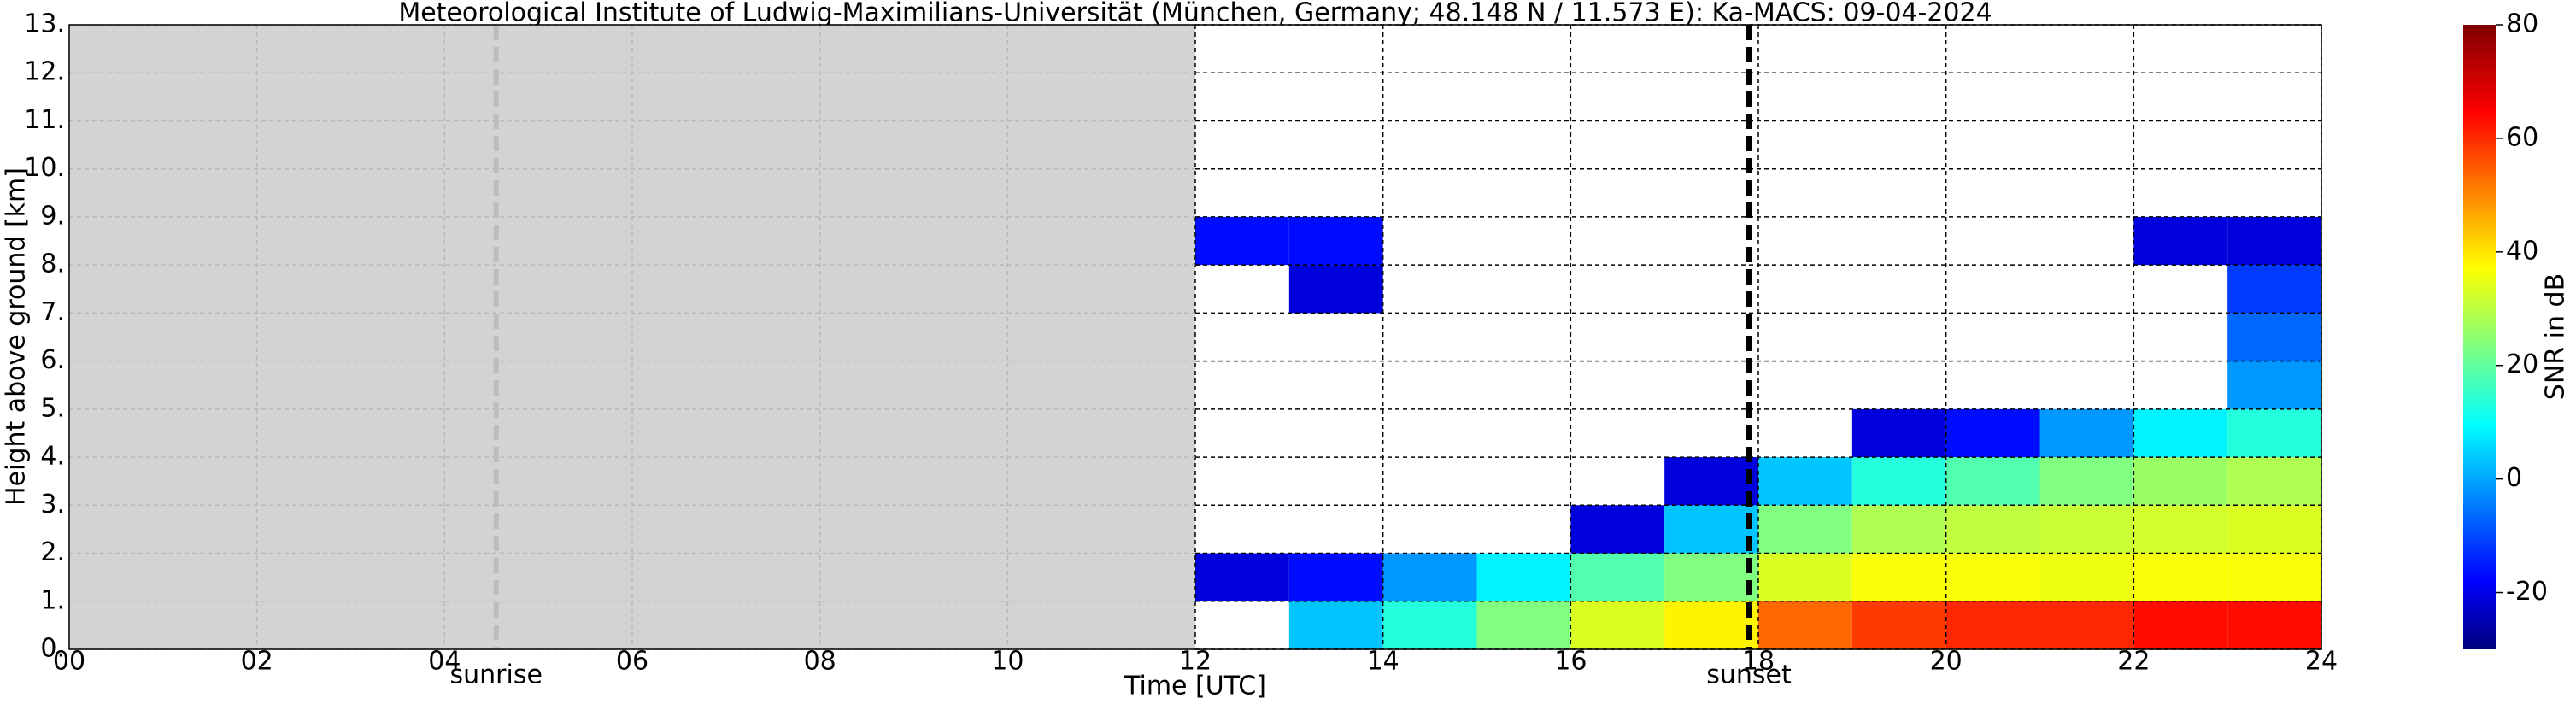  I want to click on x-axis-label: Time [UTC], so click(1195, 686).